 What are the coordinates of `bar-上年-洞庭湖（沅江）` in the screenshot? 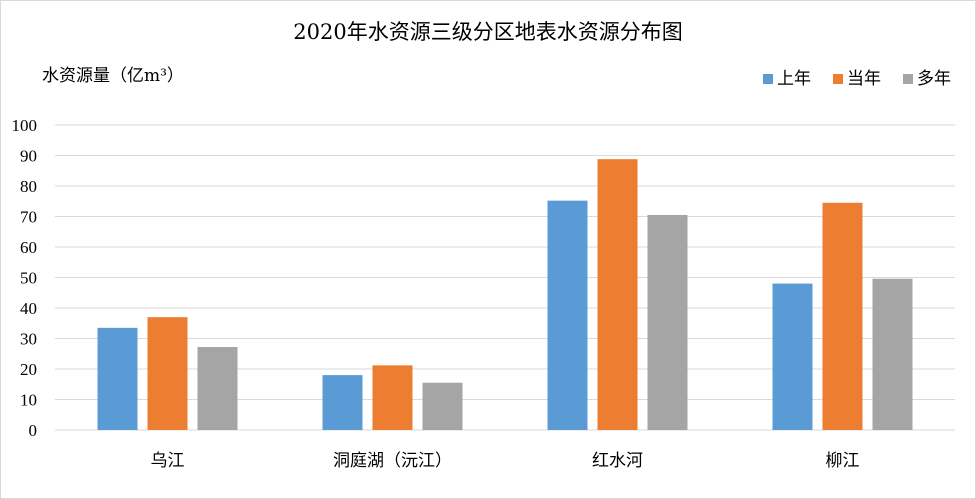 It's located at (342, 402).